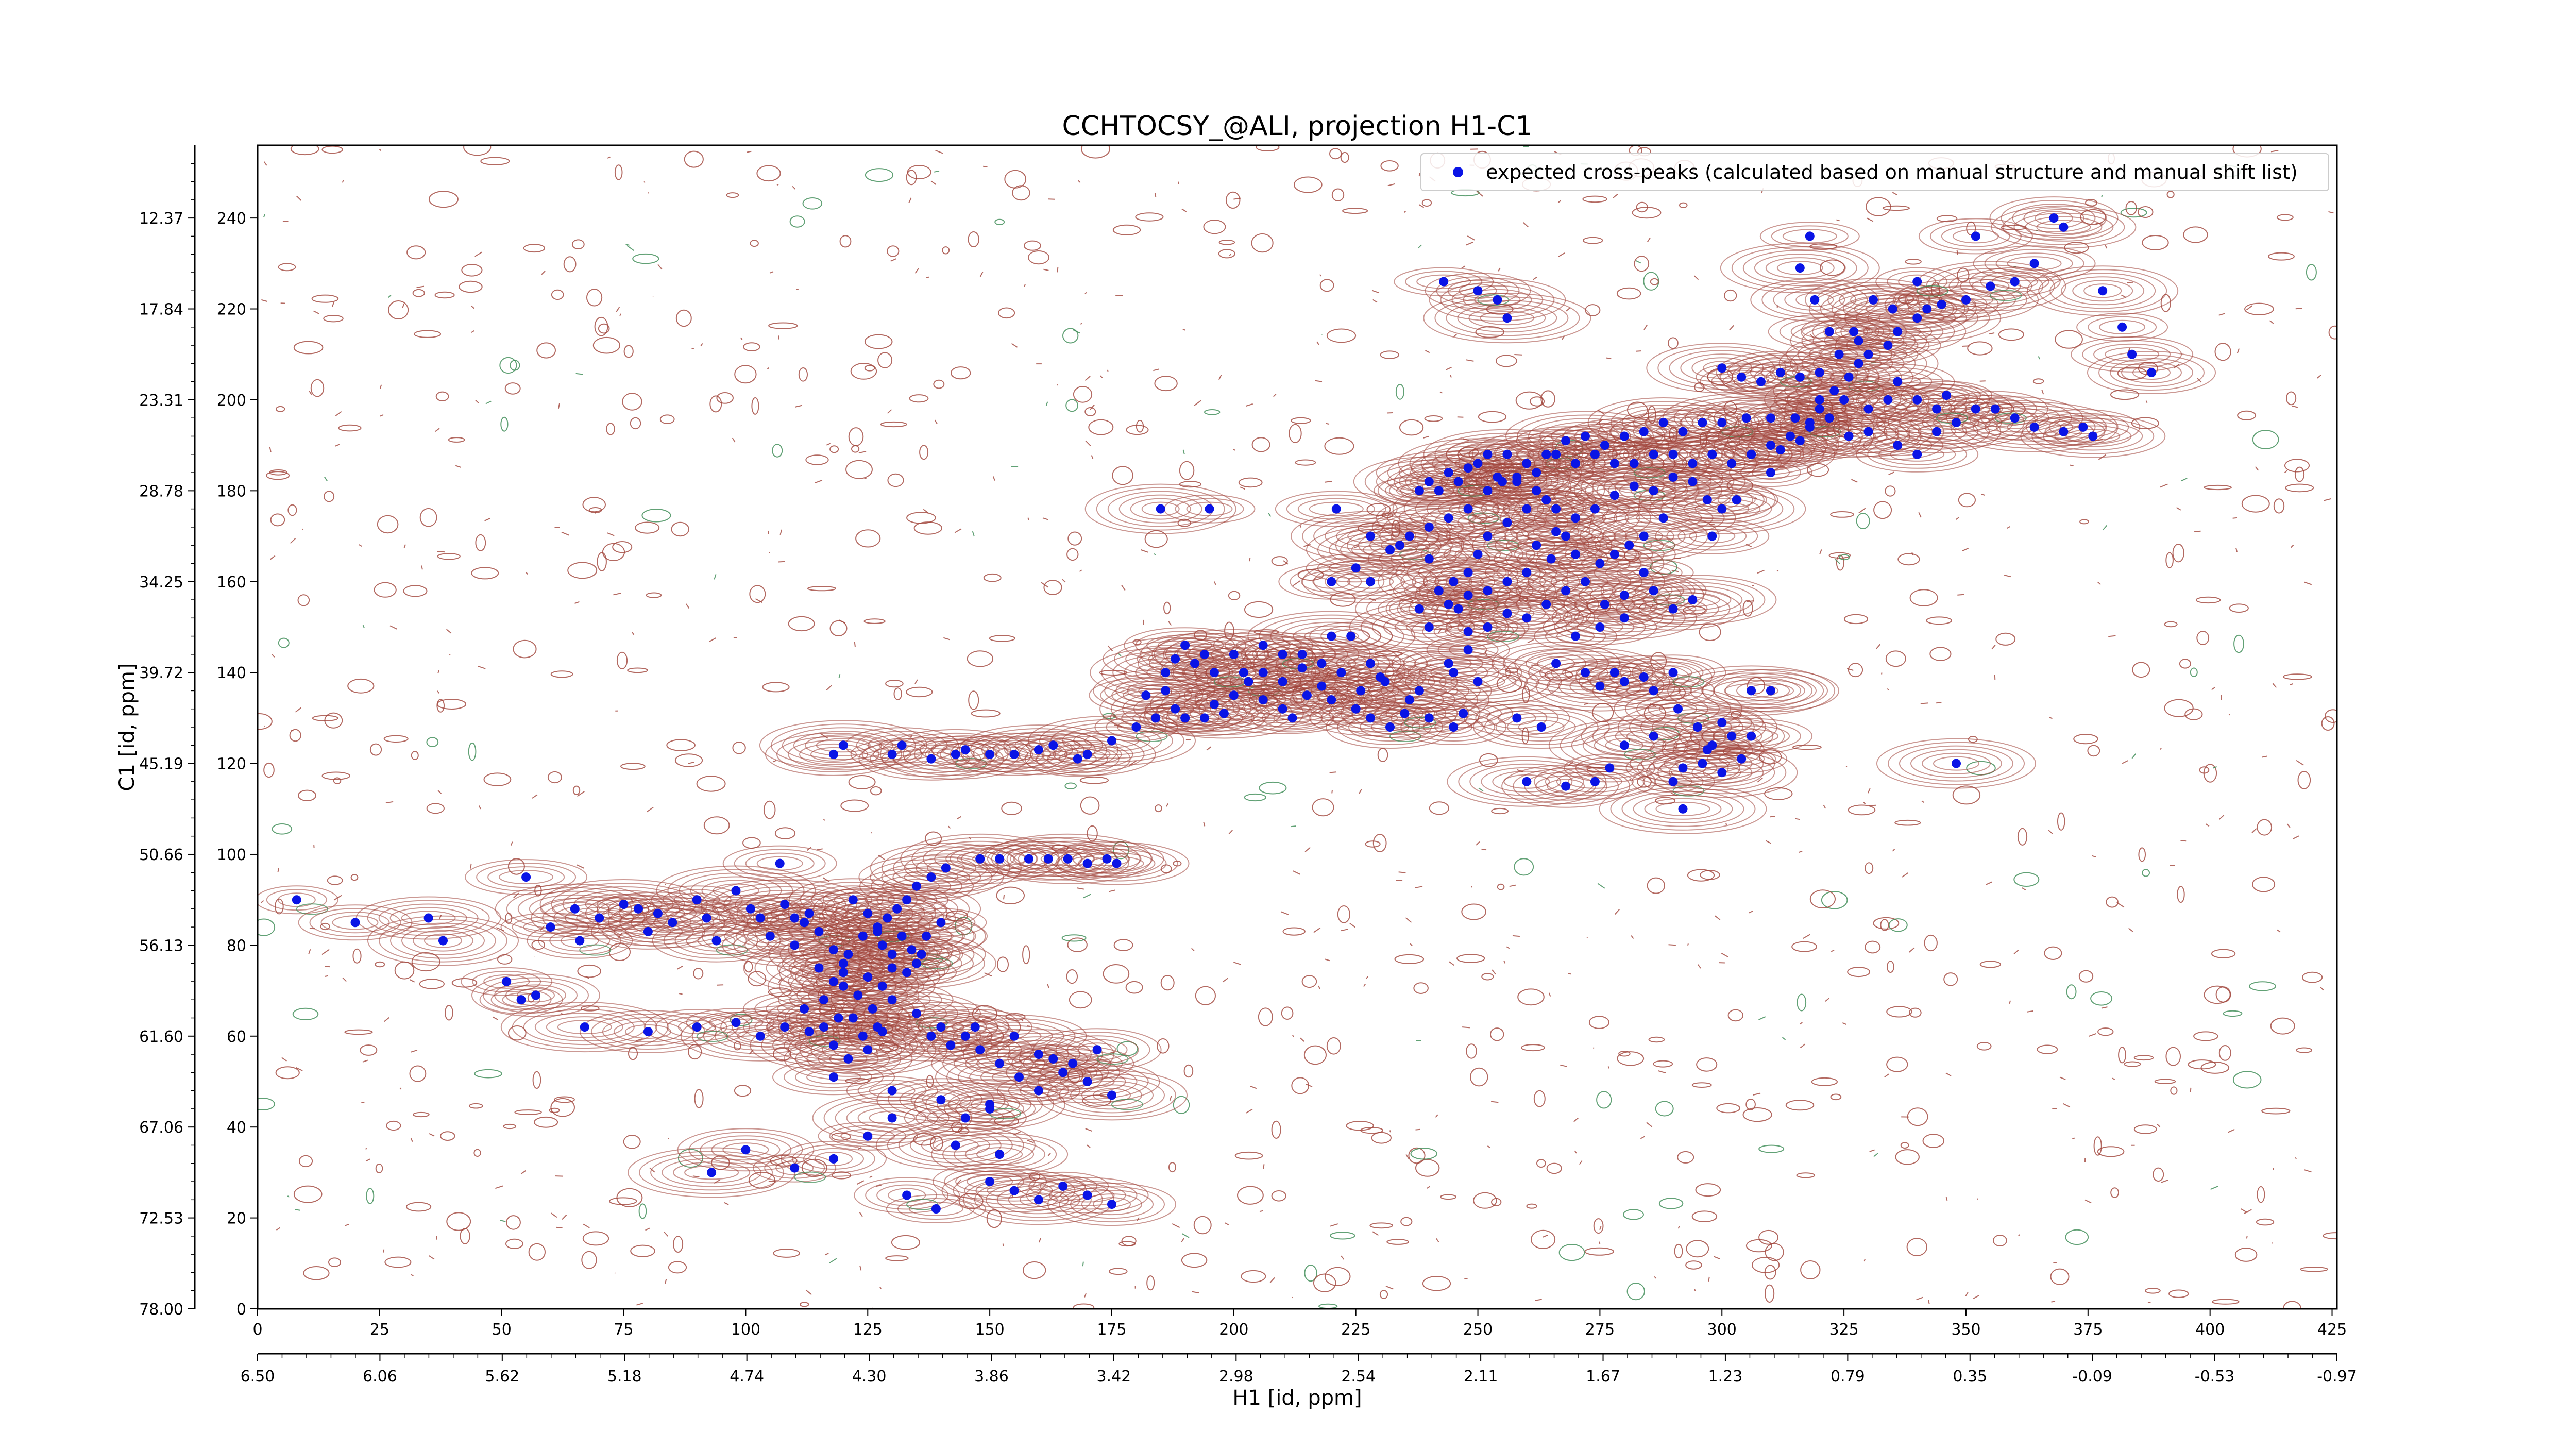 This screenshot has height=1449, width=2576. What do you see at coordinates (1848, 1377) in the screenshot?
I see `x-ppm-tick-label: 0.79` at bounding box center [1848, 1377].